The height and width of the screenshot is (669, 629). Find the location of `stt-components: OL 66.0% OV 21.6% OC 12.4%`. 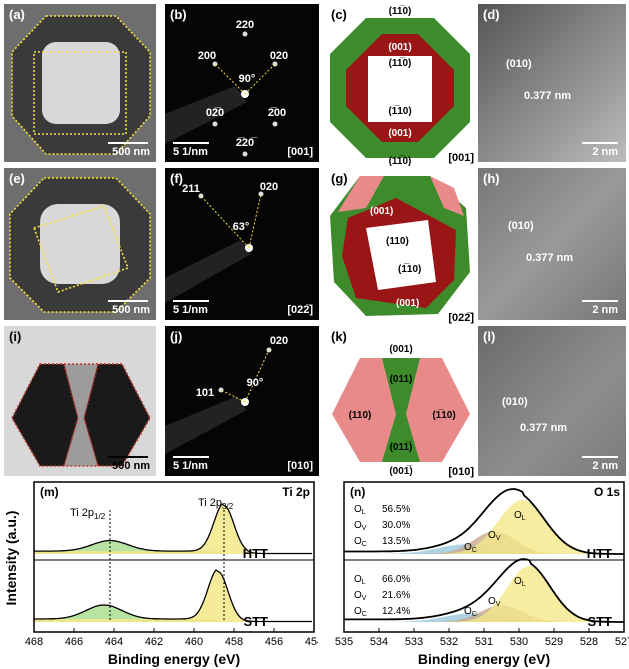

stt-components: OL 66.0% OV 21.6% OC 12.4% is located at coordinates (382, 596).